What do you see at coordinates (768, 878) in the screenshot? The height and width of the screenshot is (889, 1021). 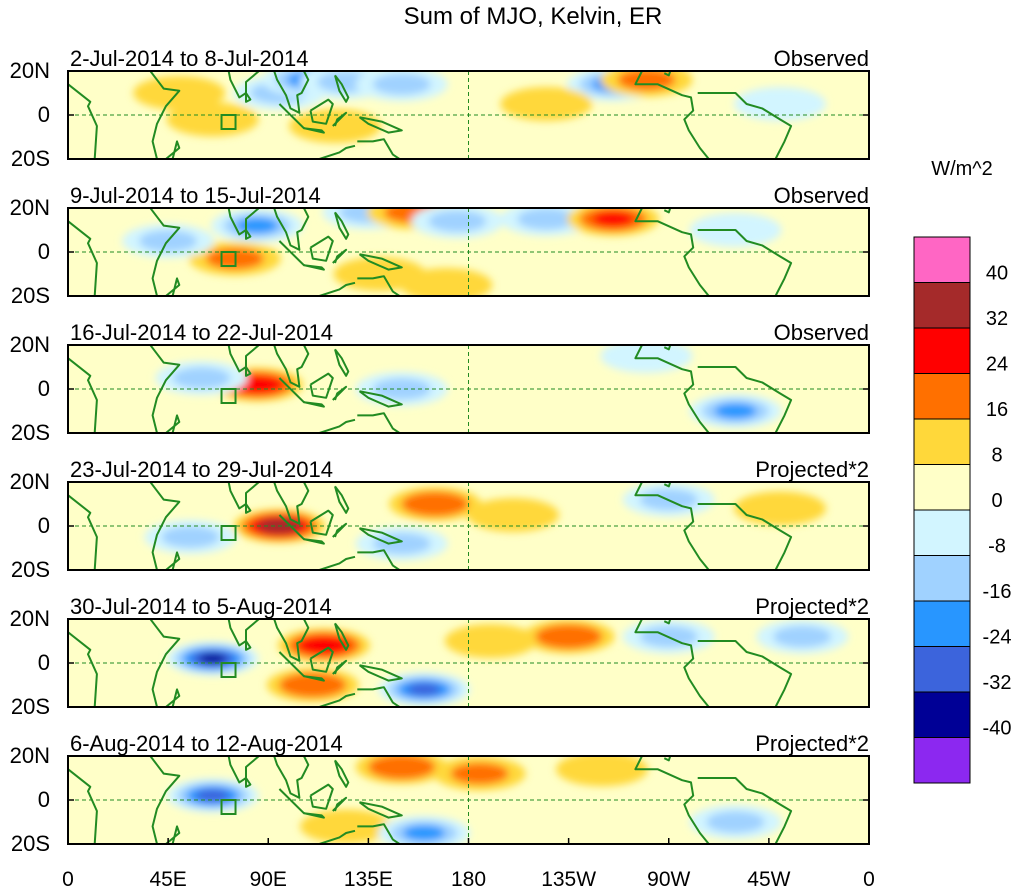 I see `x-tick-label: 45W` at bounding box center [768, 878].